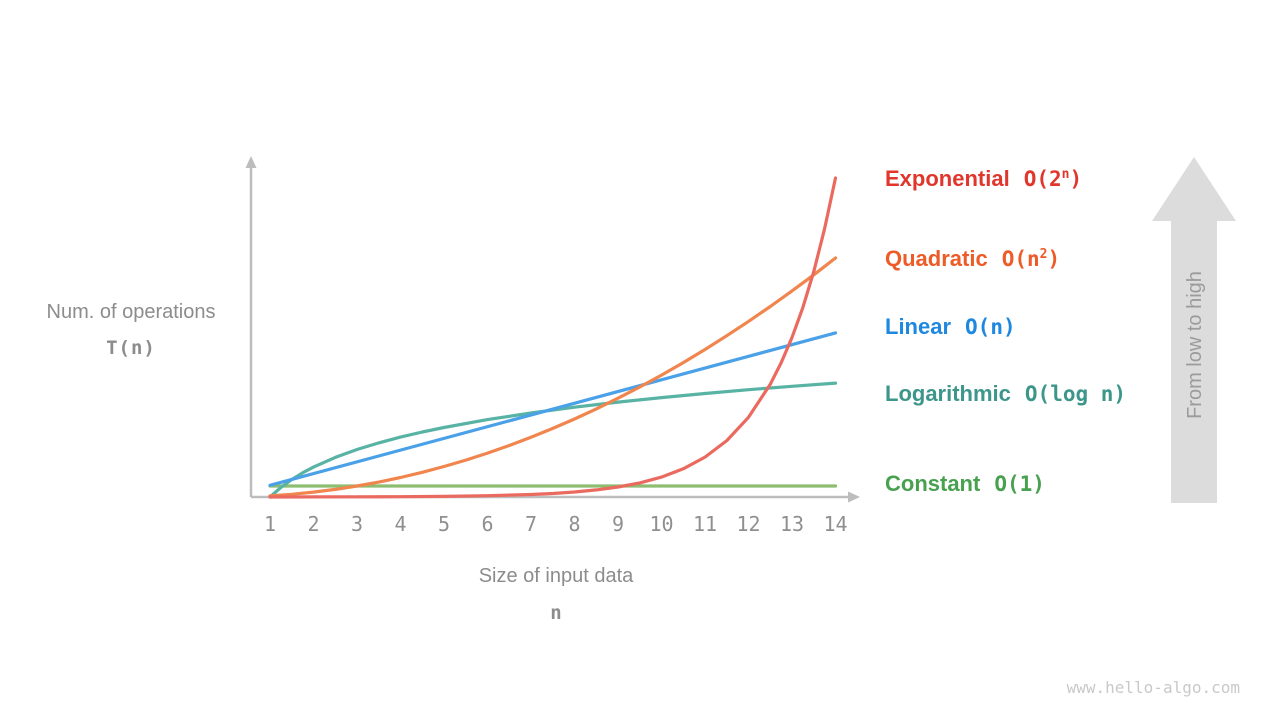 The image size is (1280, 720). What do you see at coordinates (1019, 484) in the screenshot?
I see `legend-formula-constant: O(1)` at bounding box center [1019, 484].